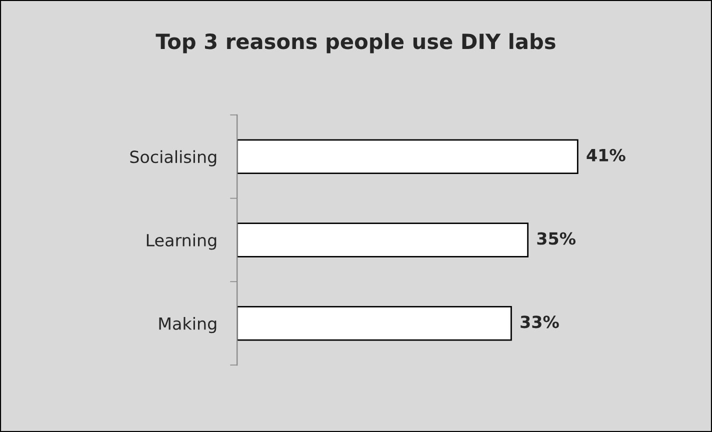  I want to click on y-tick-label: Learning, so click(181, 242).